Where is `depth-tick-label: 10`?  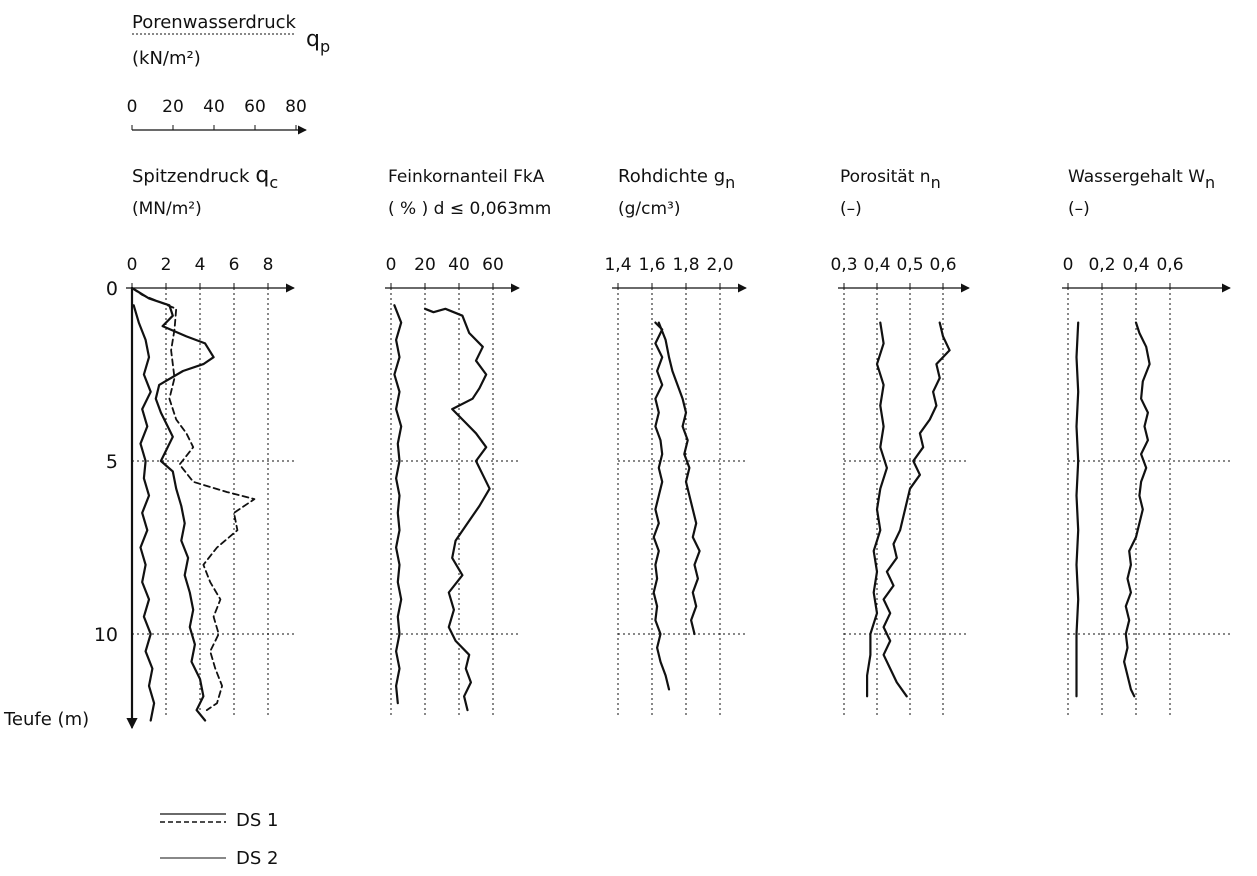 depth-tick-label: 10 is located at coordinates (106, 635).